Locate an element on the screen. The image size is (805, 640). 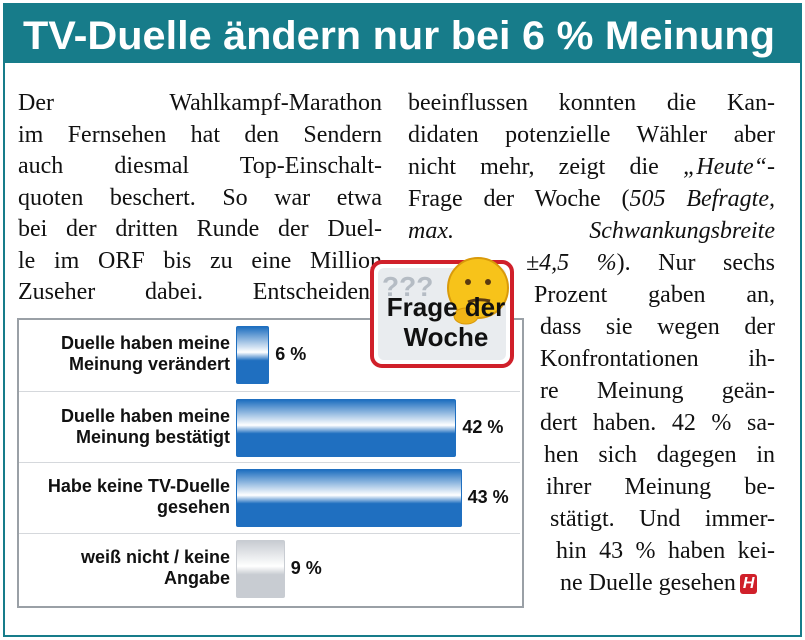
emoji-hand is located at coordinates (466, 316).